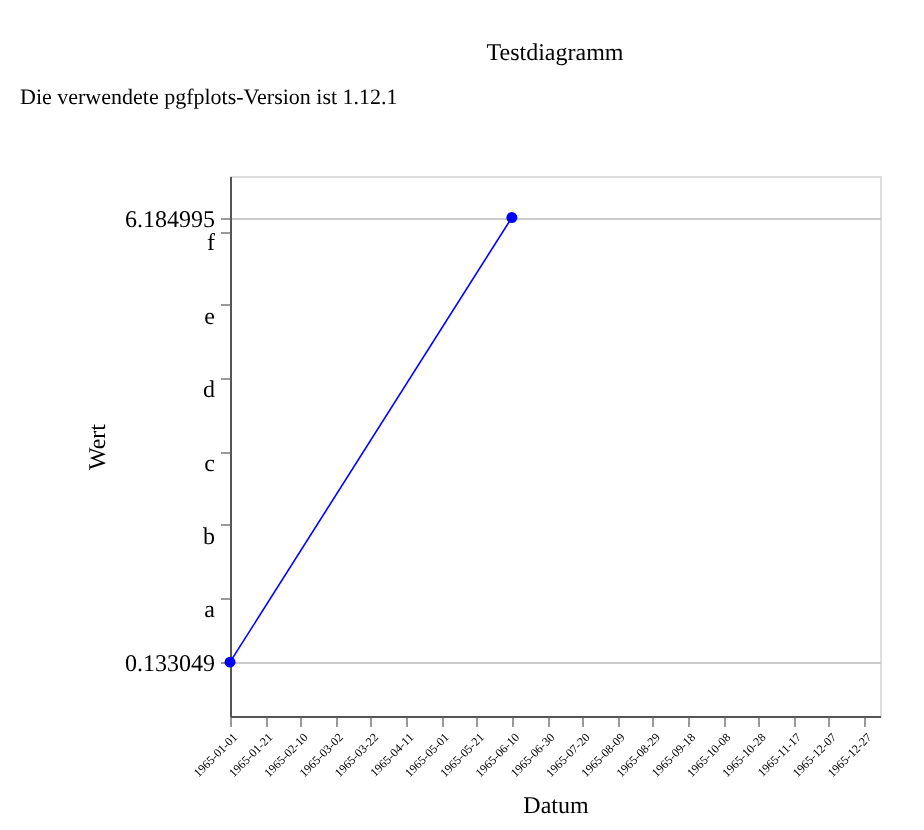 Image resolution: width=924 pixels, height=830 pixels. Describe the element at coordinates (209, 389) in the screenshot. I see `y-tick-label: d` at that location.